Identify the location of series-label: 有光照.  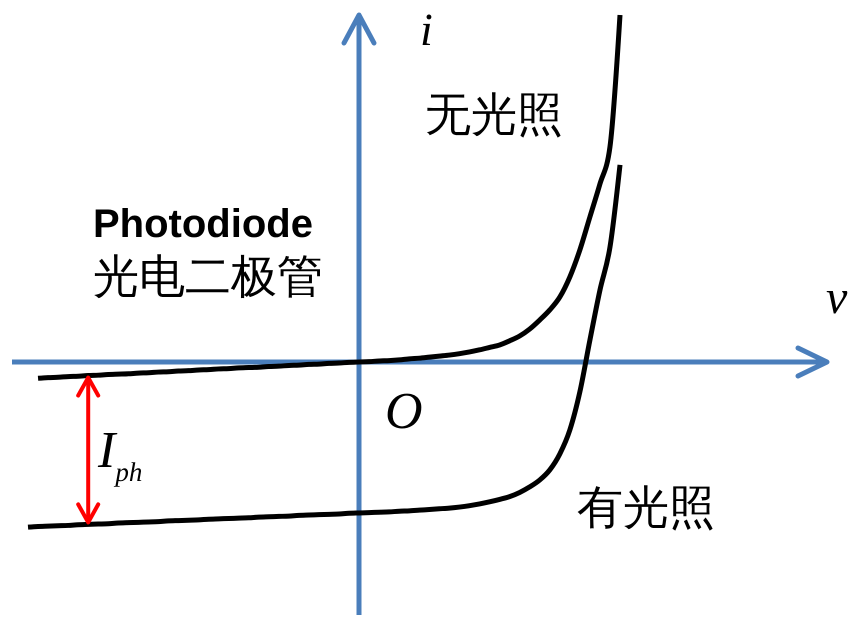
(646, 507).